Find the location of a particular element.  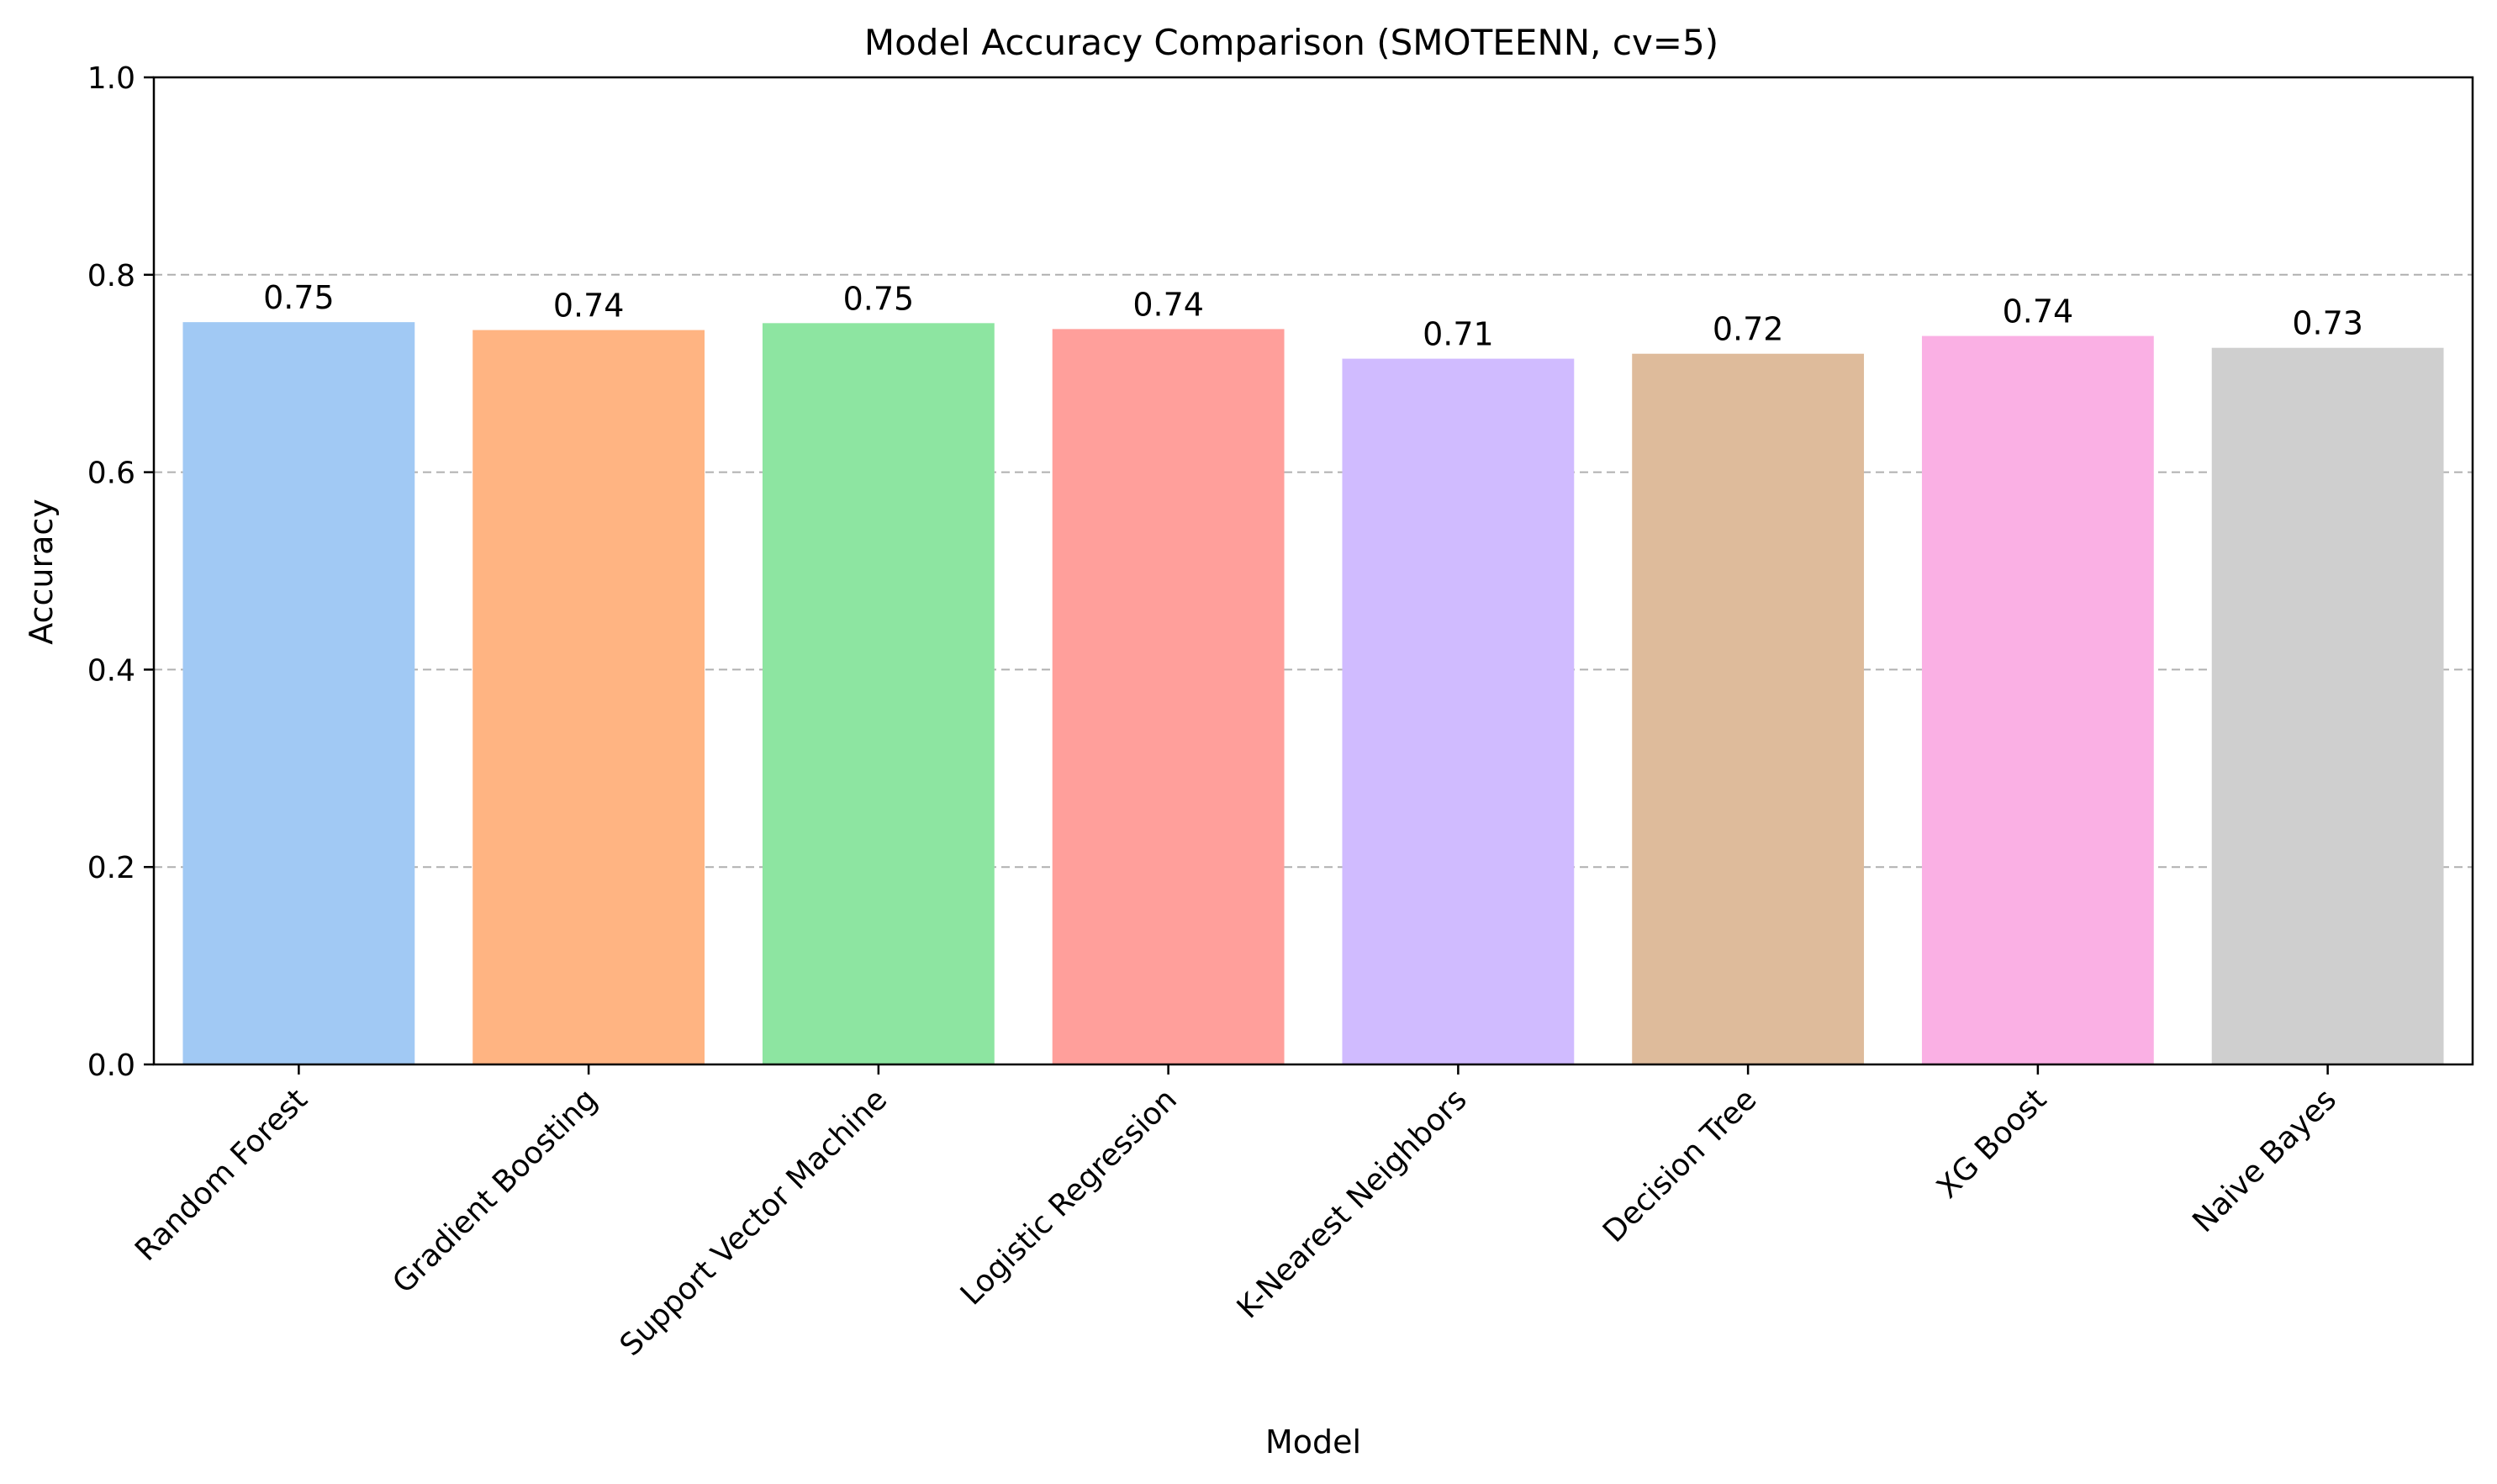

x-tick-label: XG Boost is located at coordinates (1991, 1143).